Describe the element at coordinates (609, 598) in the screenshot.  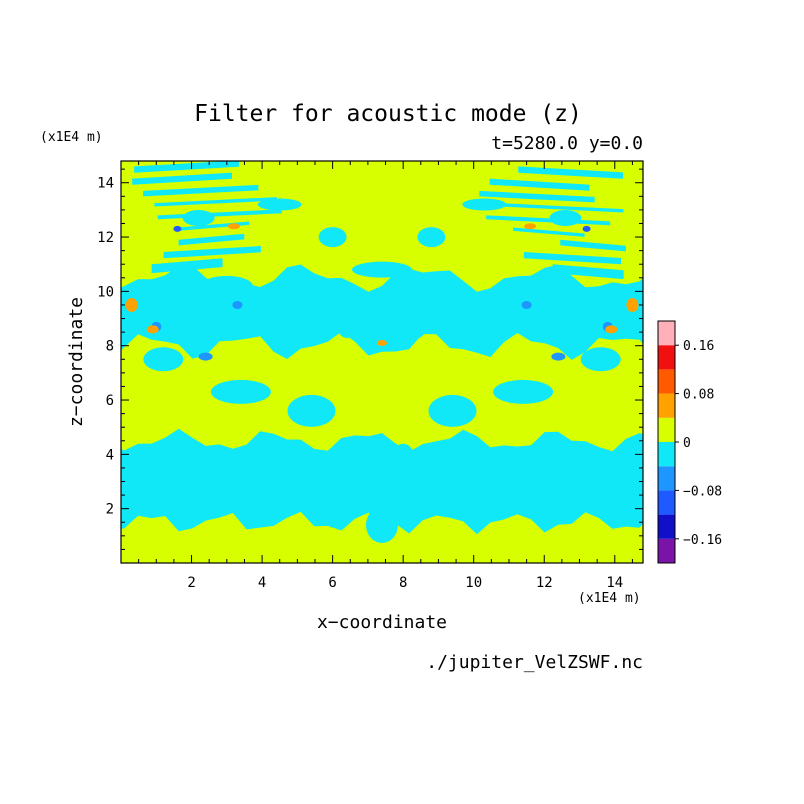
I see `x-unit-label: (x1E4 m)` at that location.